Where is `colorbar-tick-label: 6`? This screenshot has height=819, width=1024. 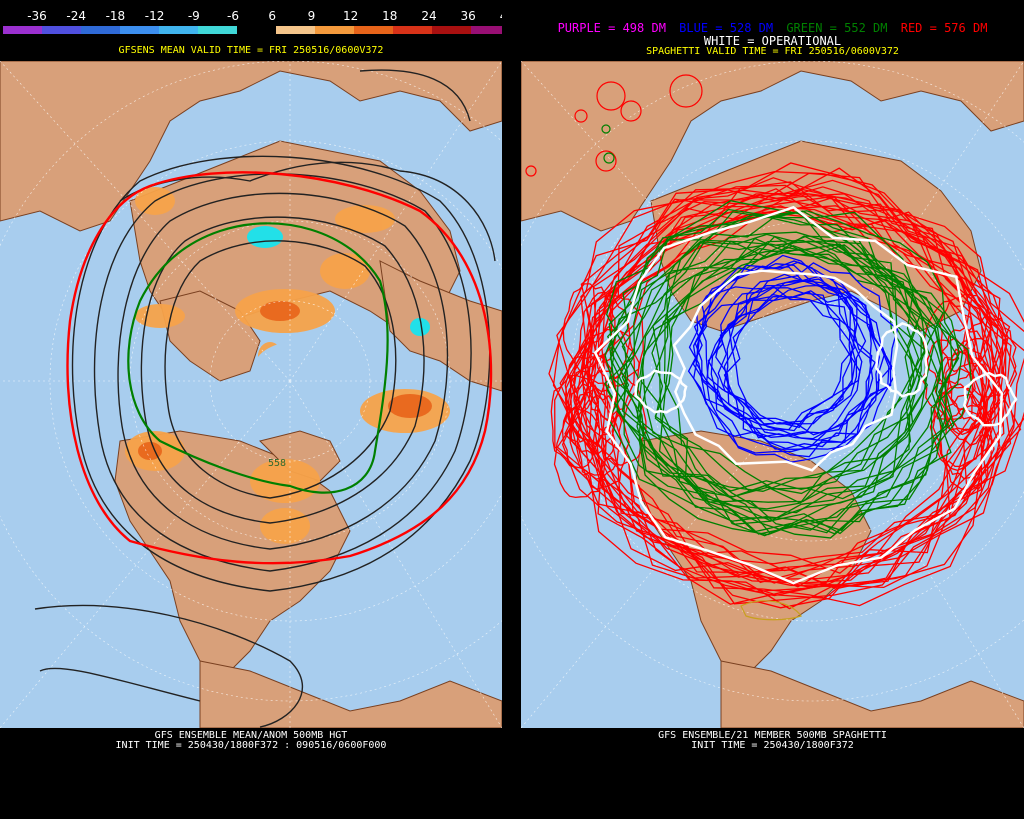
colorbar-tick-label: 6 is located at coordinates (272, 16).